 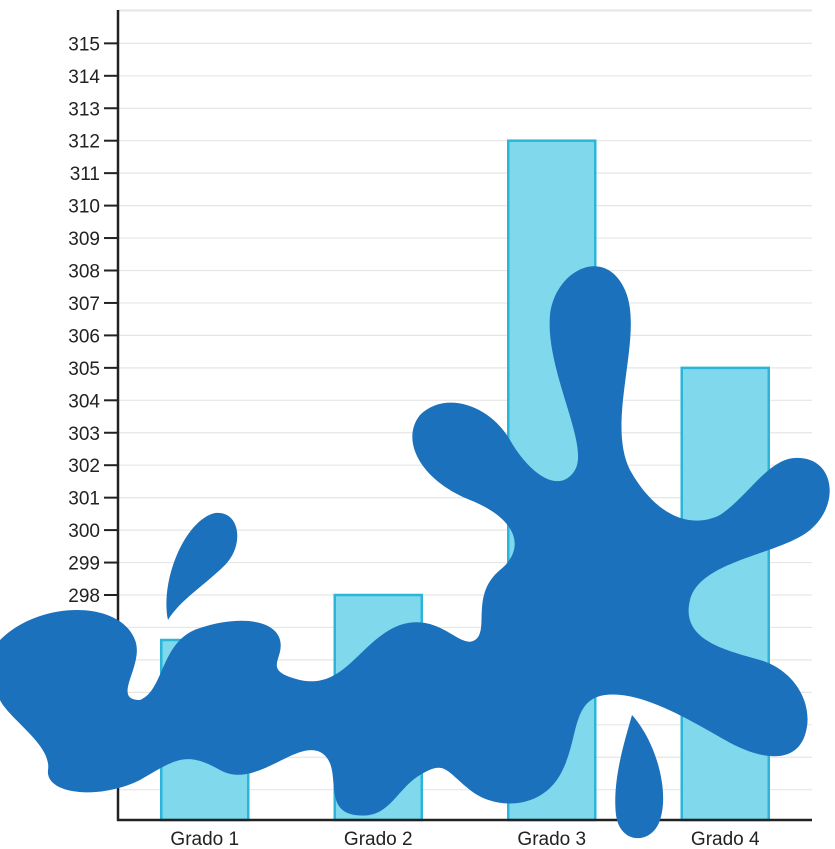 What do you see at coordinates (84, 336) in the screenshot?
I see `y-tick-label: 306` at bounding box center [84, 336].